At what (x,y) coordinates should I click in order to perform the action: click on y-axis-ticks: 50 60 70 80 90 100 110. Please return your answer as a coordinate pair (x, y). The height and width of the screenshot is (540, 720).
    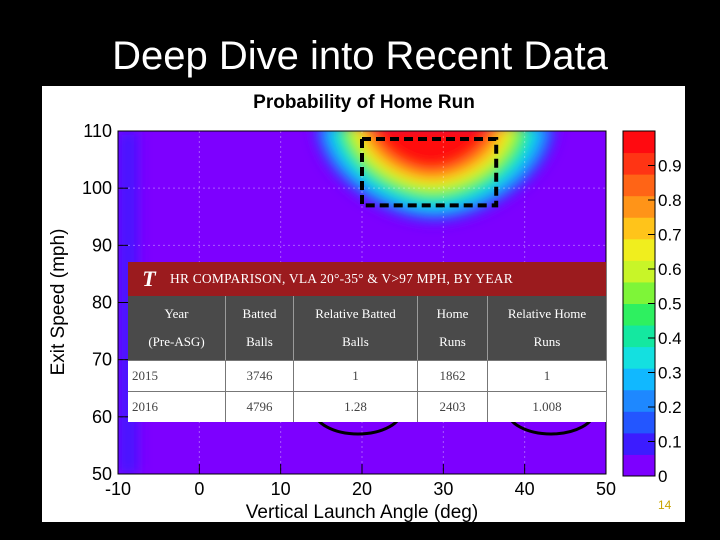
    Looking at the image, I should click on (105, 302).